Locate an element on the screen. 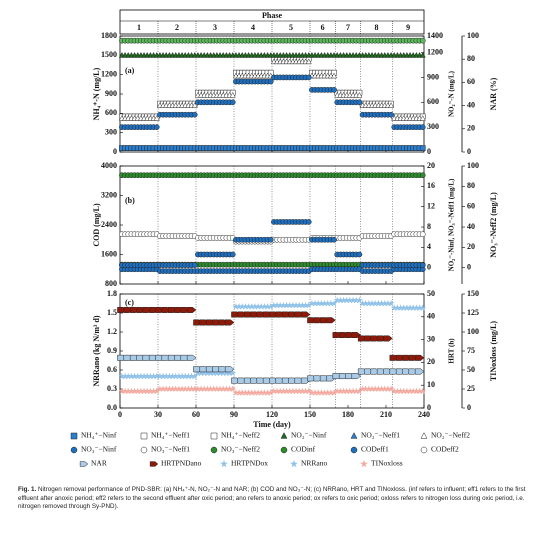 This screenshot has width=554, height=533. legend-label: CODeff1 is located at coordinates (375, 449).